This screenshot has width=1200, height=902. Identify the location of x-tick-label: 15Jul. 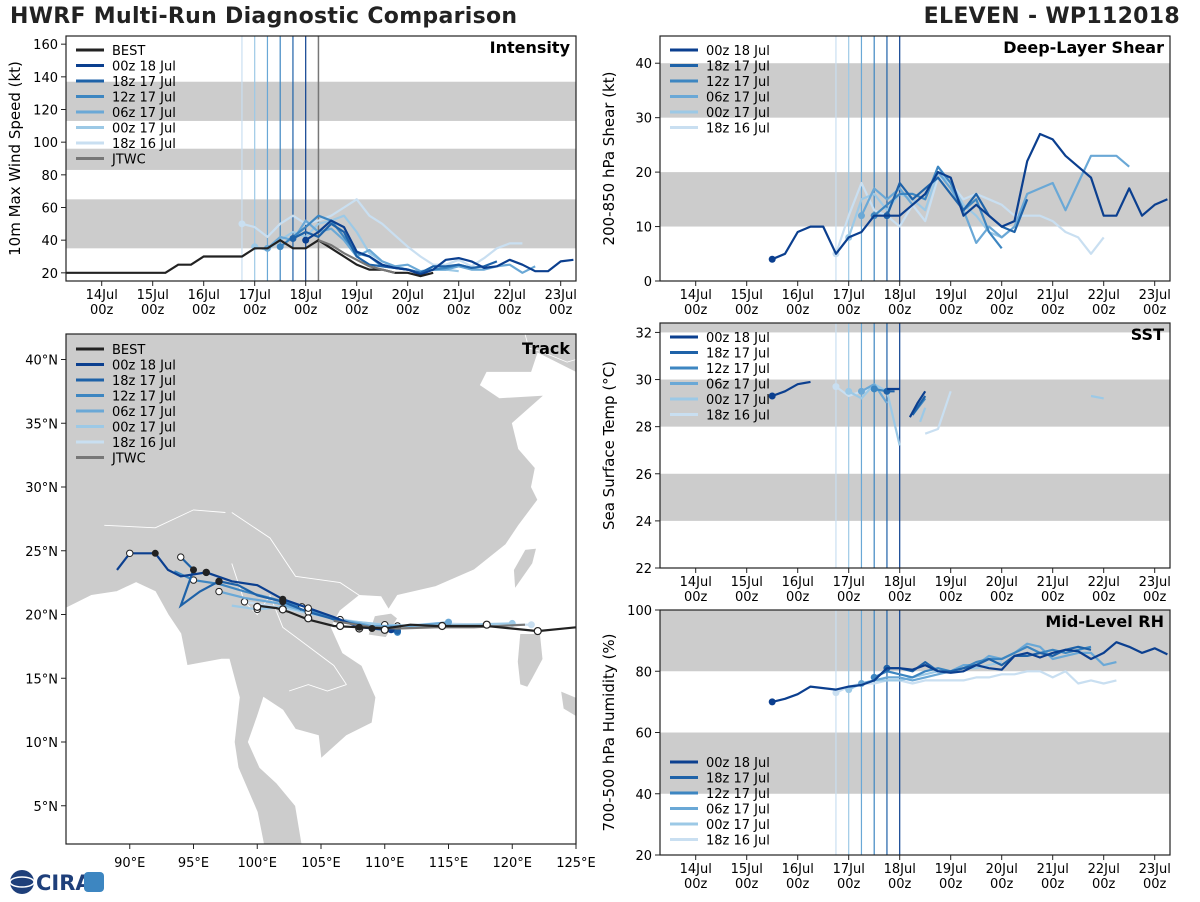
(747, 582).